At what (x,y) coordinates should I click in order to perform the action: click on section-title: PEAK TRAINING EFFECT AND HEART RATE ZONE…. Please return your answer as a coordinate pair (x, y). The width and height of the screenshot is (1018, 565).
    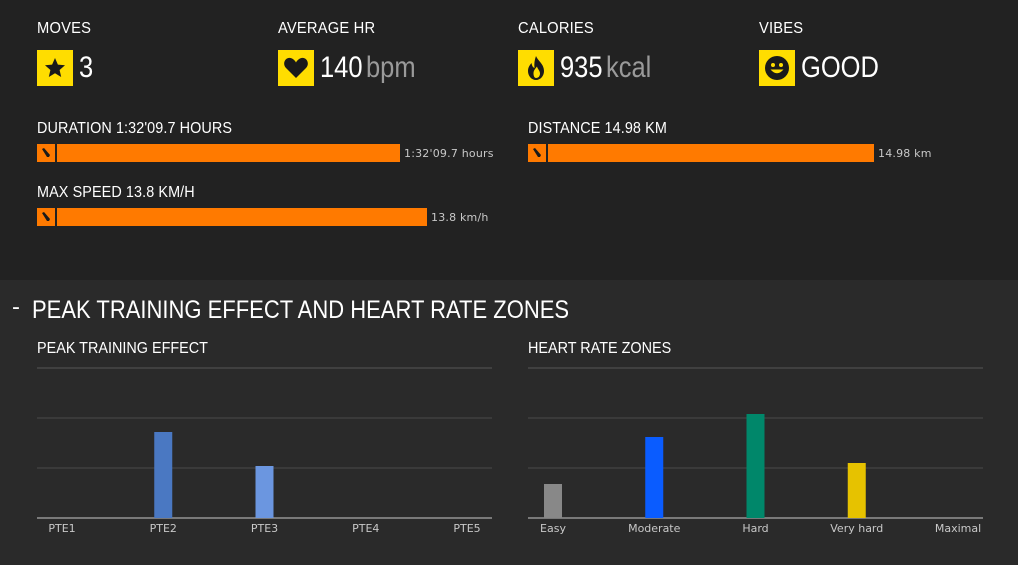
    Looking at the image, I should click on (300, 310).